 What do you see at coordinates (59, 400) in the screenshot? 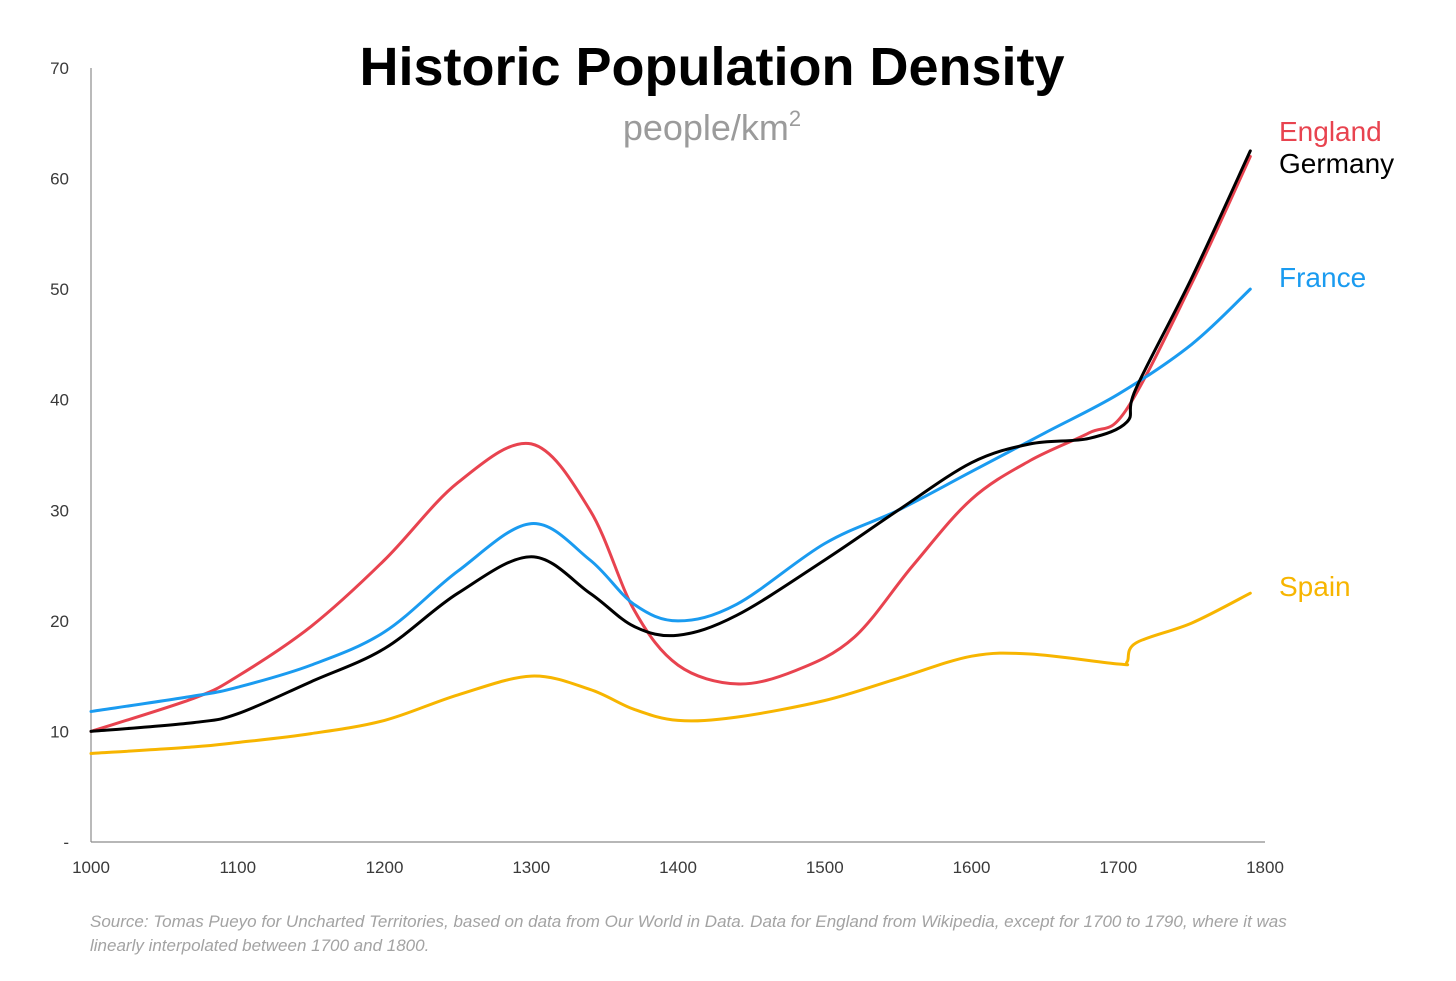
I see `y-tick-label: 40` at bounding box center [59, 400].